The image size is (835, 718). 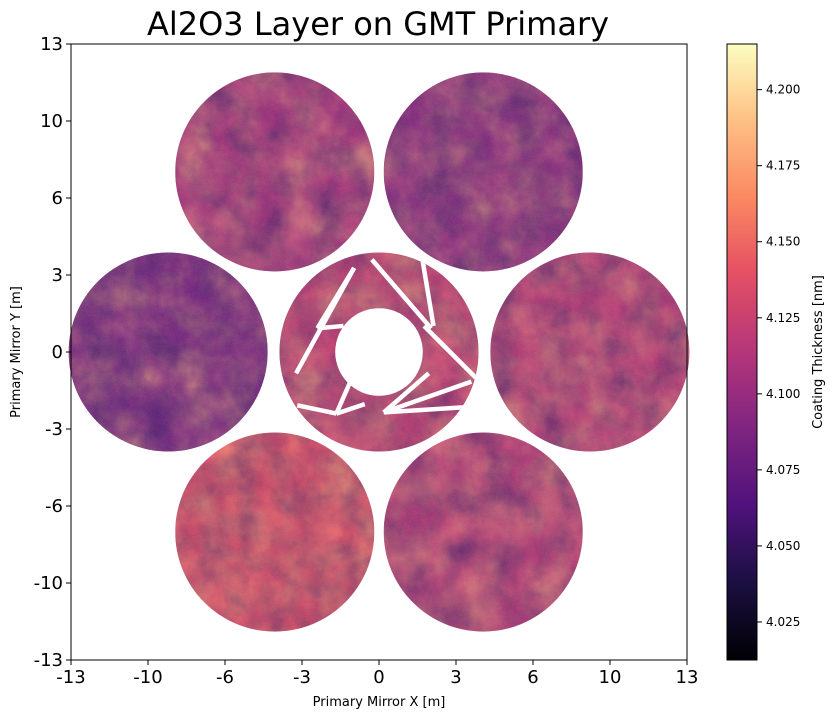 What do you see at coordinates (455, 677) in the screenshot?
I see `x-tick-label: 3` at bounding box center [455, 677].